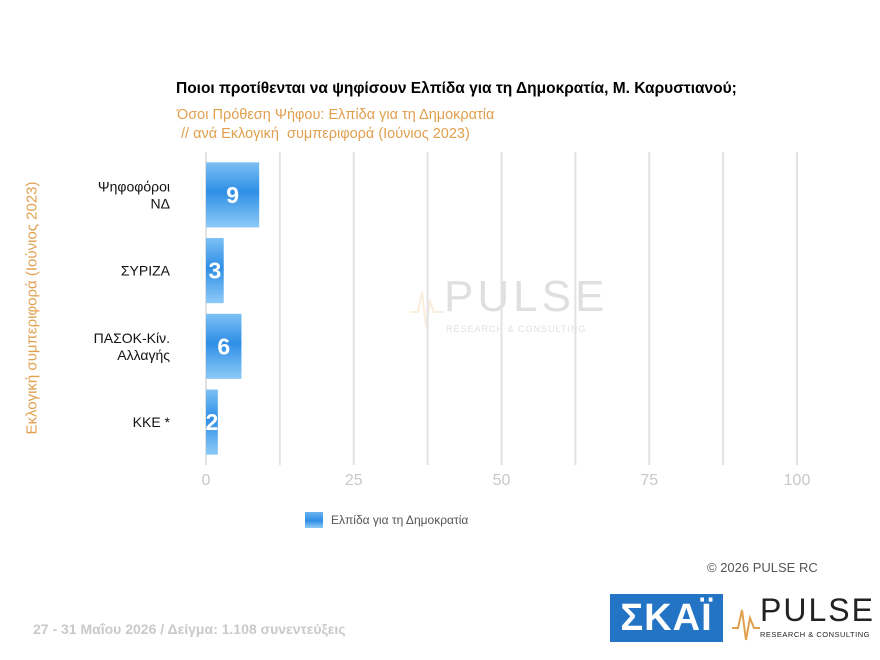  What do you see at coordinates (233, 308) in the screenshot?
I see `bars: 9 3 6 2` at bounding box center [233, 308].